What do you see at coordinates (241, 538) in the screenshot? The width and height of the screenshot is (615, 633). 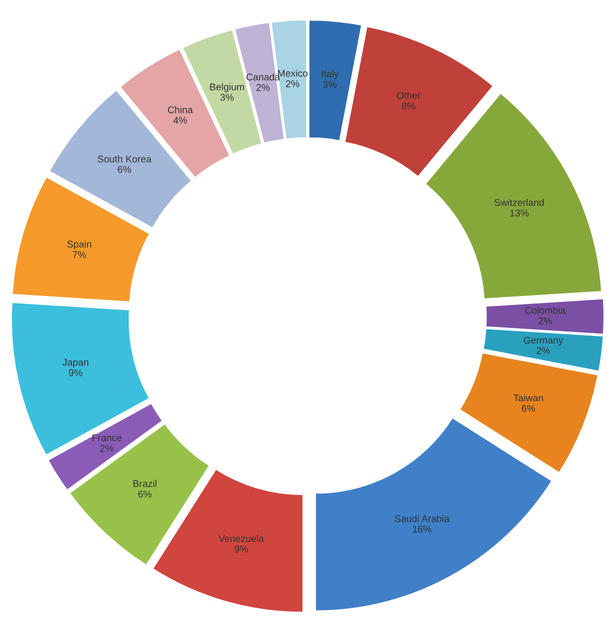 I see `slice-label: Venezuela` at bounding box center [241, 538].